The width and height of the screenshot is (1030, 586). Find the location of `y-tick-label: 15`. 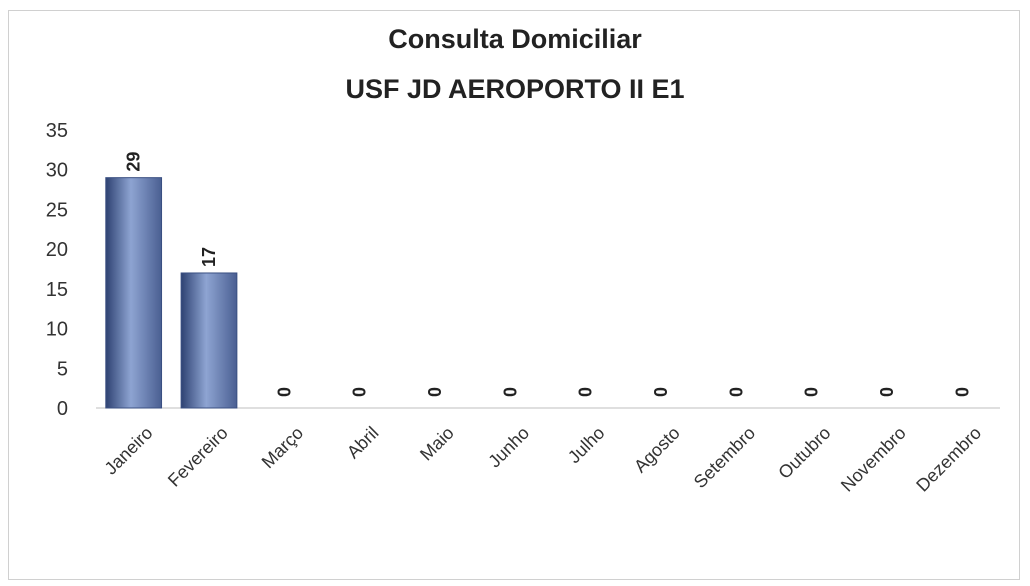

y-tick-label: 15 is located at coordinates (57, 290).